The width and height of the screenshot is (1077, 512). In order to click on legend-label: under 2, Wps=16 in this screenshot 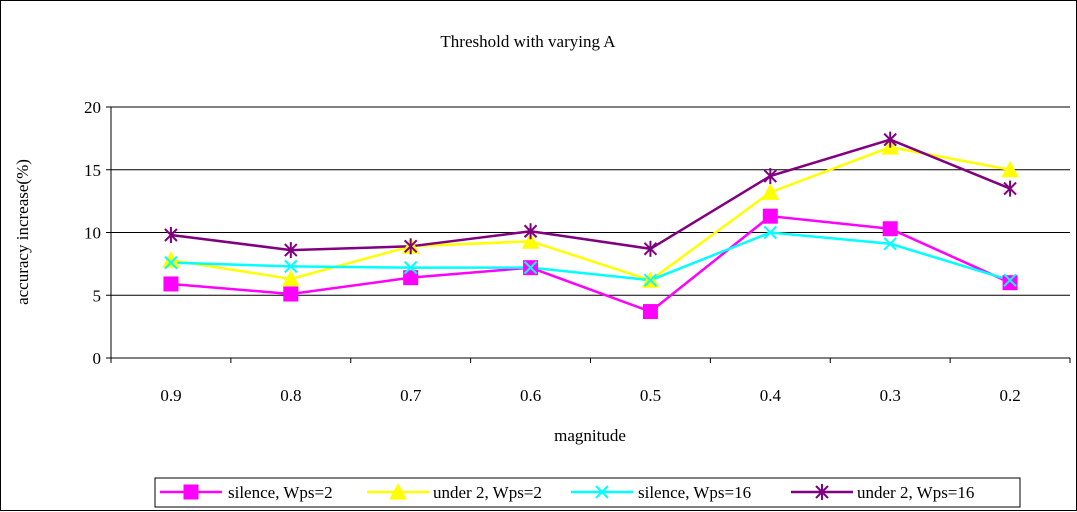, I will do `click(915, 492)`.